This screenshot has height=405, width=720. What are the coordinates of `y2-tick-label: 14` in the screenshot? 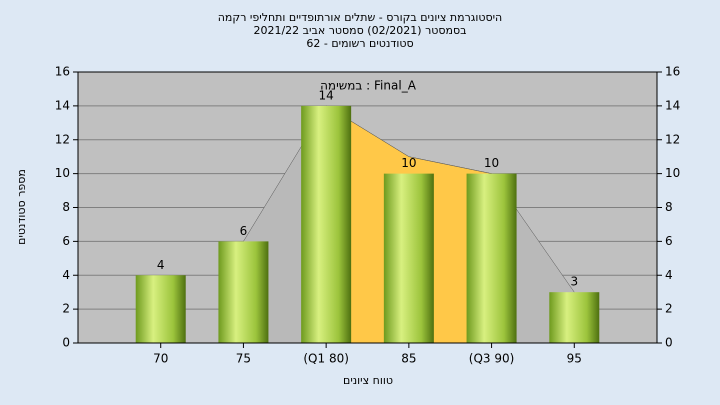 It's located at (672, 105).